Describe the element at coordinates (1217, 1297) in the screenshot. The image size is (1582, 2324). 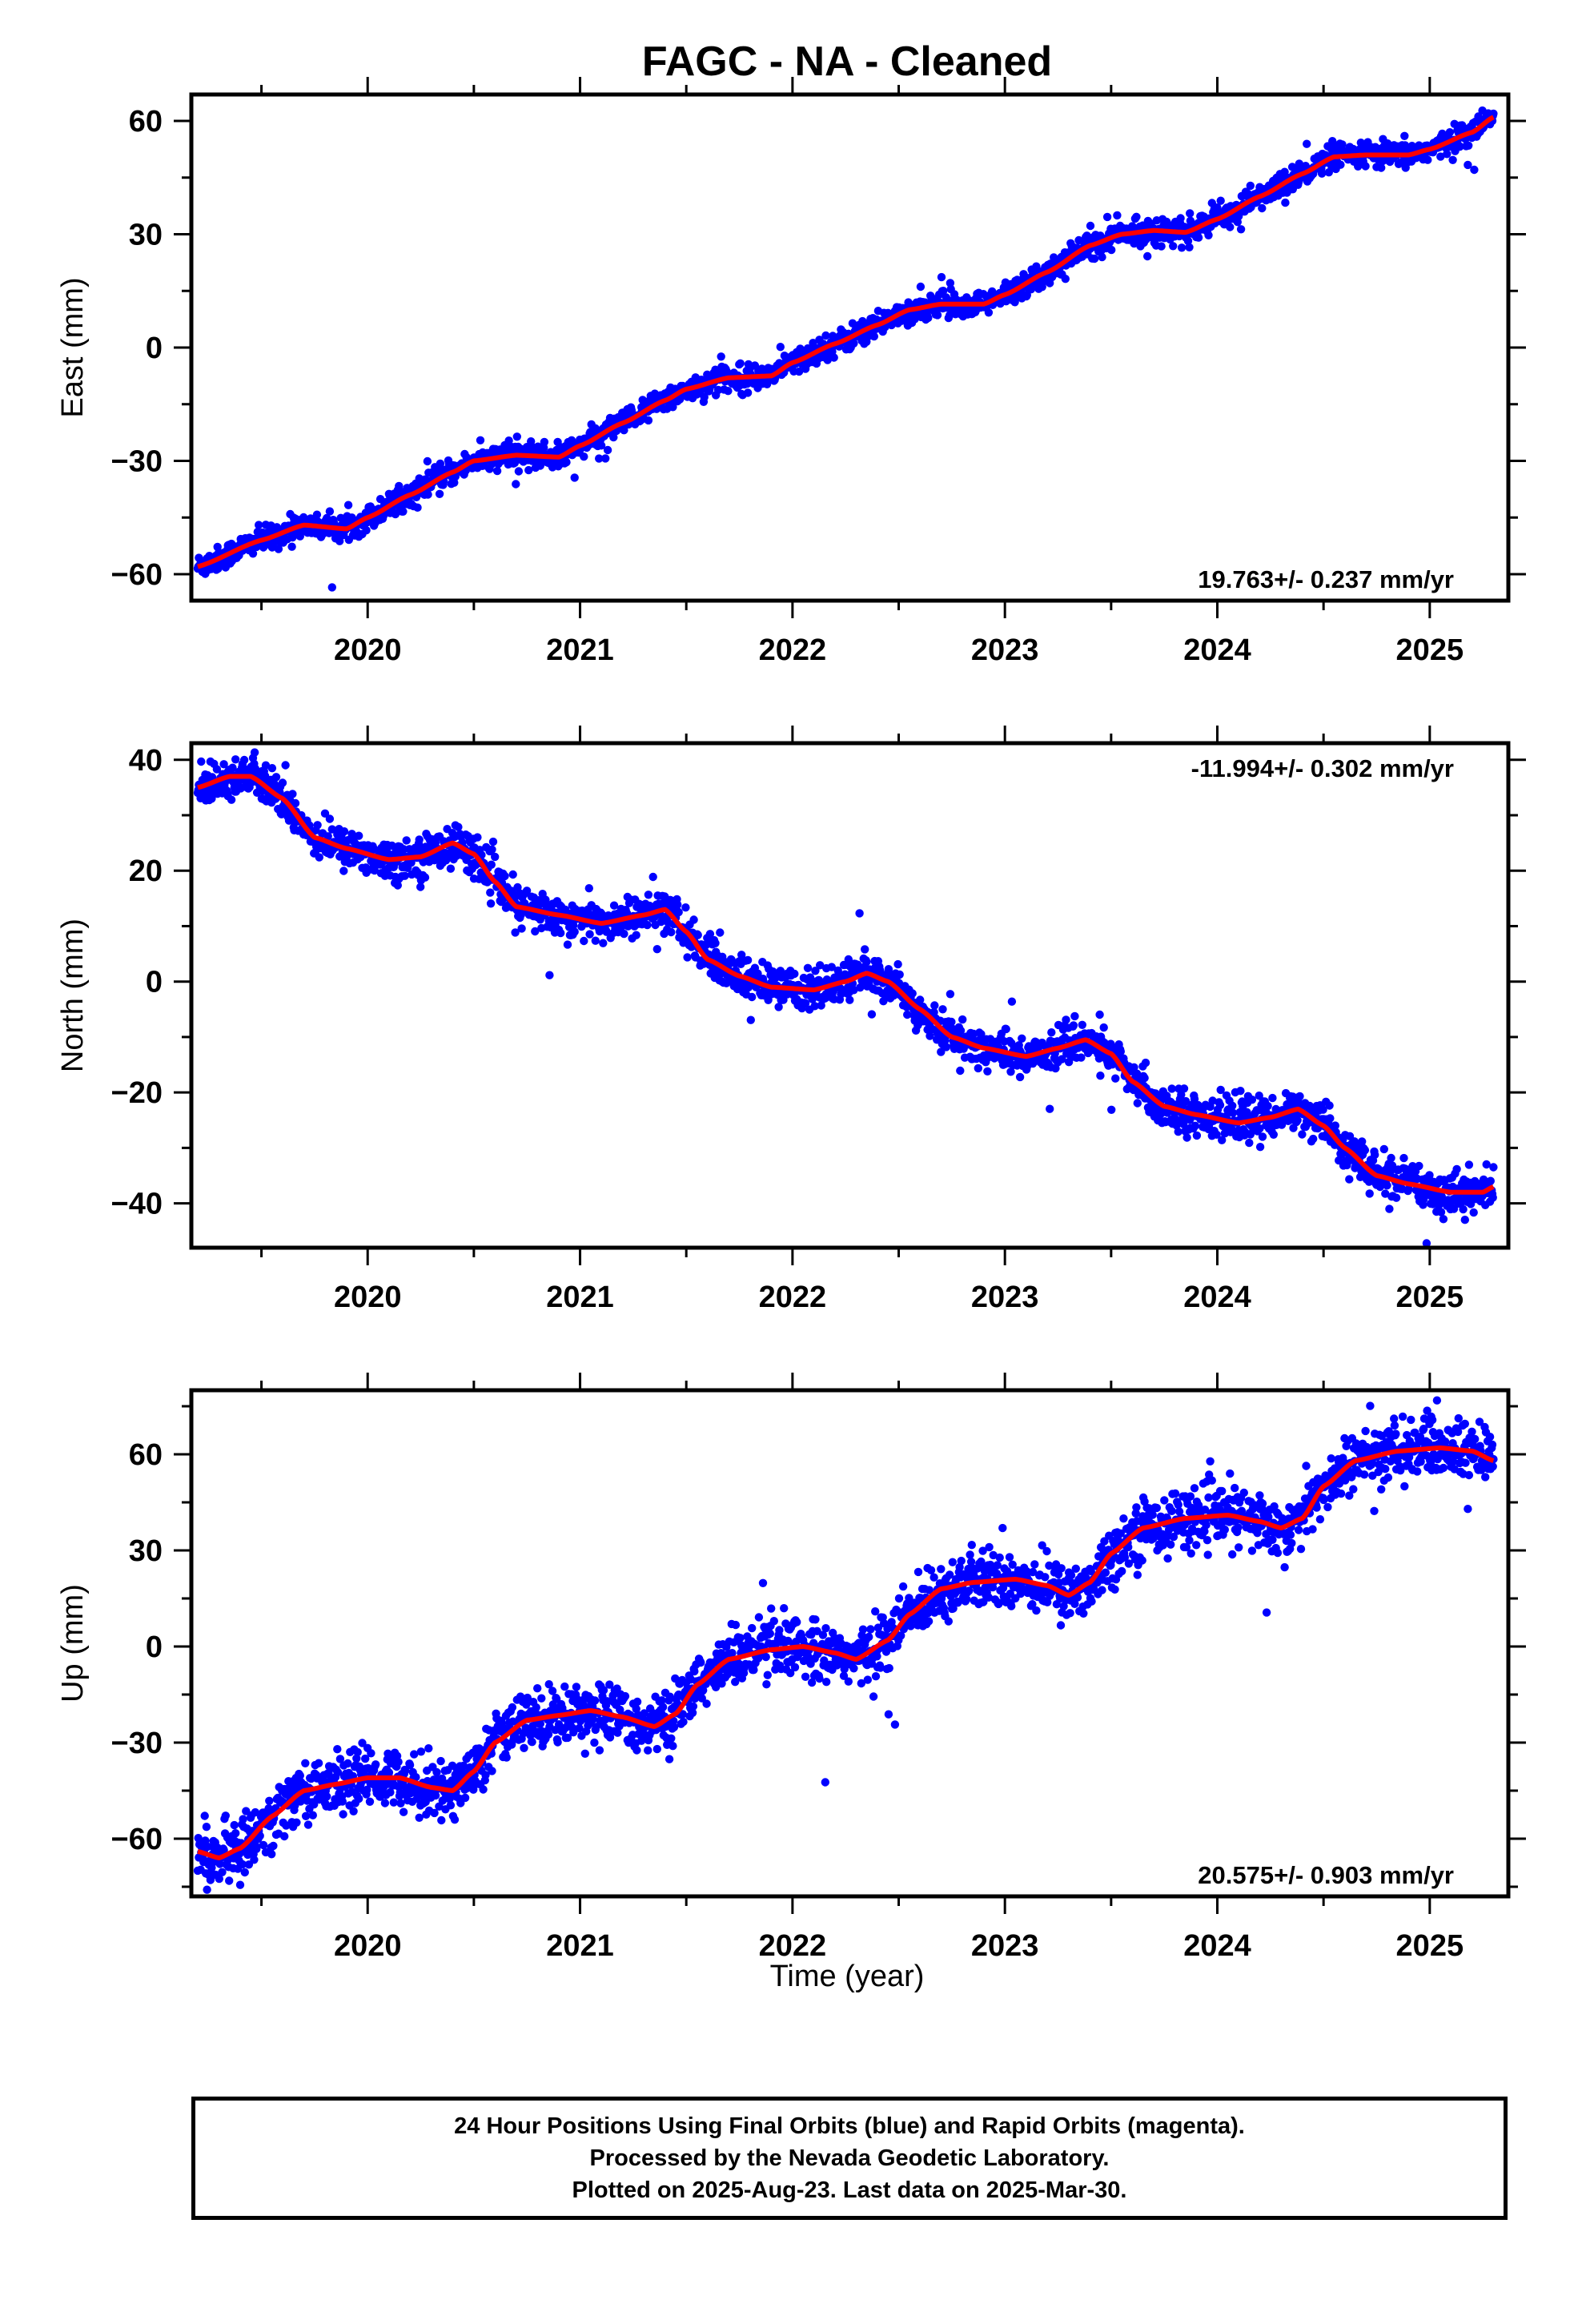
I see `x-tick-label: 2024` at that location.